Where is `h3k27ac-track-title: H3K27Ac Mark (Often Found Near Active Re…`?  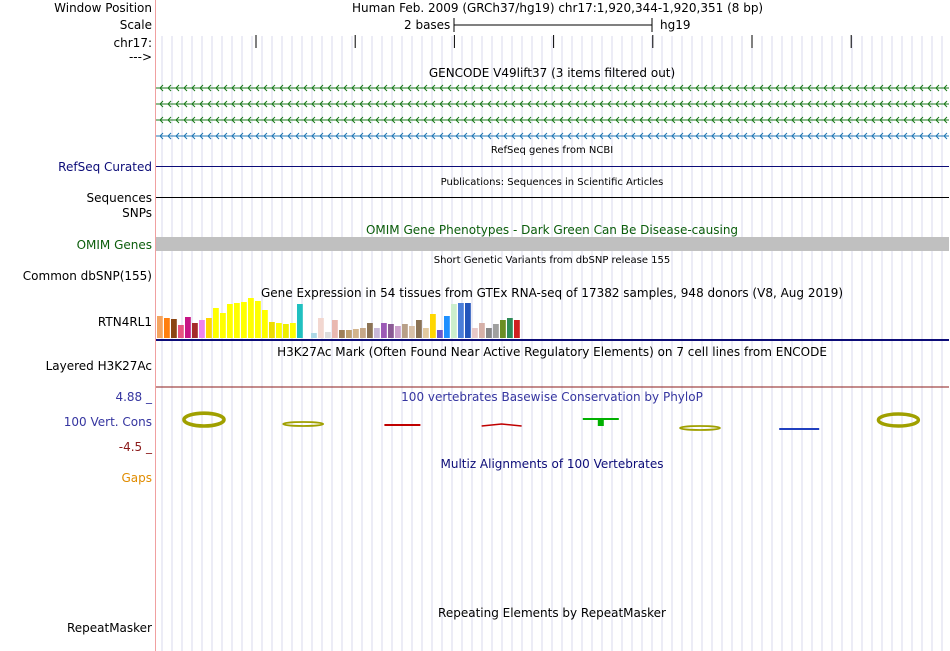
h3k27ac-track-title: H3K27Ac Mark (Often Found Near Active Re… is located at coordinates (552, 352).